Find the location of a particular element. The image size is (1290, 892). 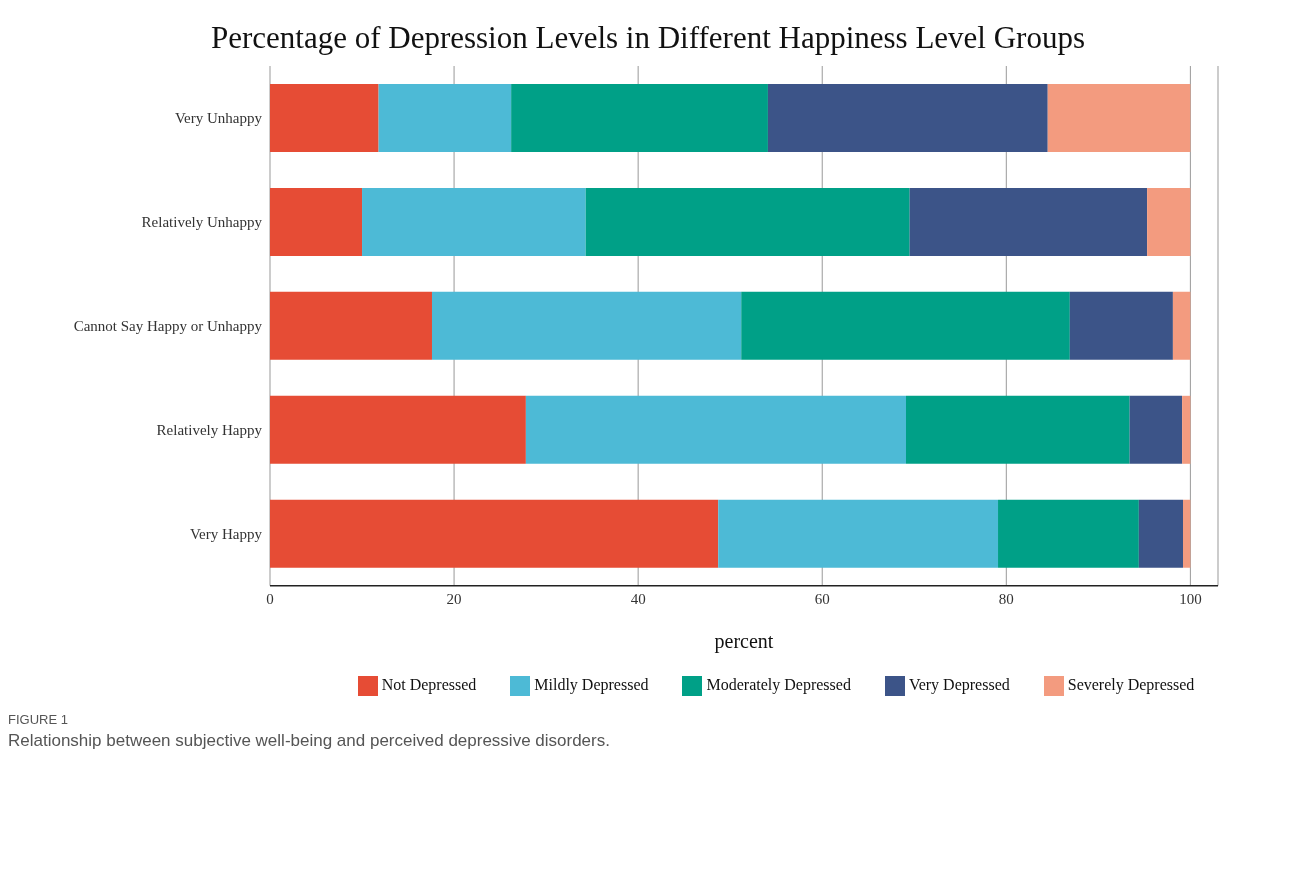

x-tick-label: 80 is located at coordinates (1006, 599).